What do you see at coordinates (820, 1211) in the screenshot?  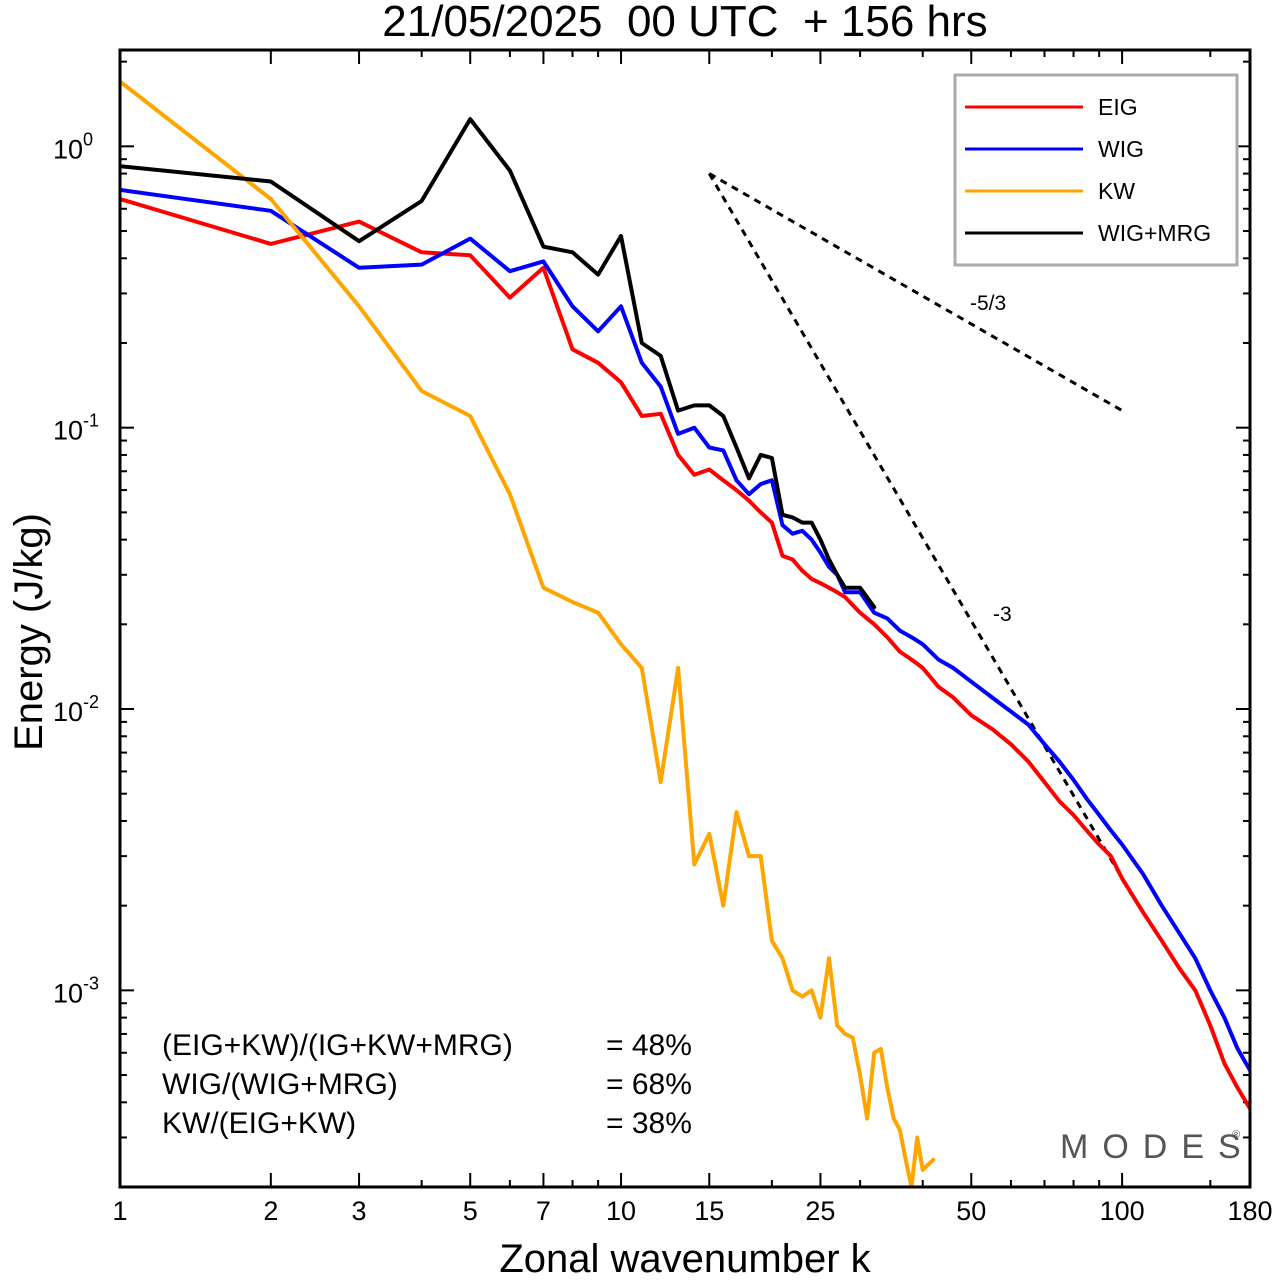 I see `x-tick-label: 25` at bounding box center [820, 1211].